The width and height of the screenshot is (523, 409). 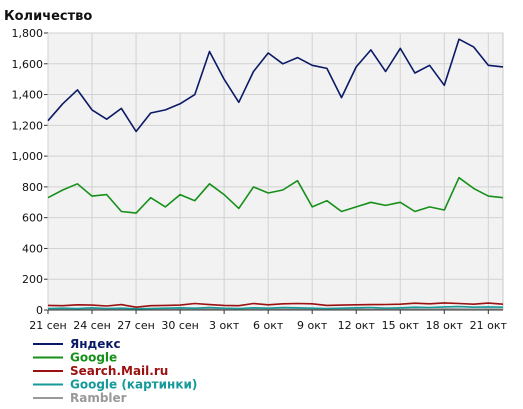 What do you see at coordinates (28, 172) in the screenshot?
I see `y-axis-tick-labels: 0 200 400 600 800 1,000 1,200 1,400 1,600 1,800` at bounding box center [28, 172].